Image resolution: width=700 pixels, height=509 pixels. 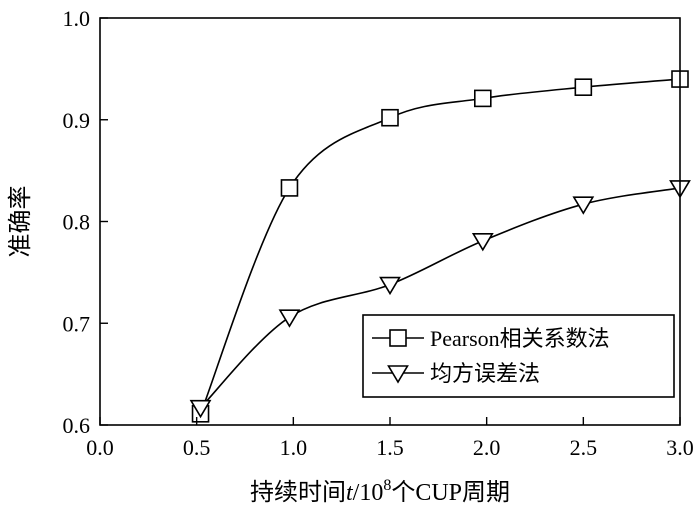 What do you see at coordinates (518, 356) in the screenshot?
I see `legend-box` at bounding box center [518, 356].